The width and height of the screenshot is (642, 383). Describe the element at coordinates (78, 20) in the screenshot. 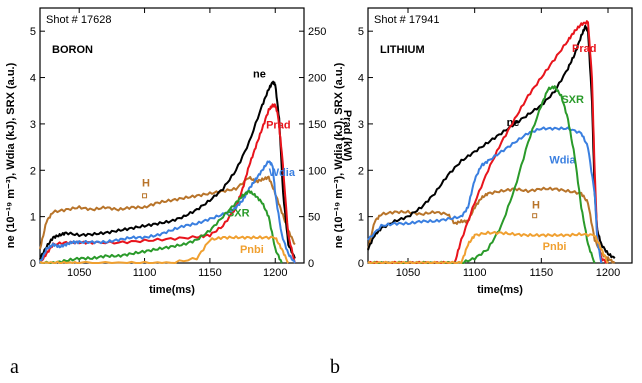

I see `shot-label: Shot # 17628` at that location.